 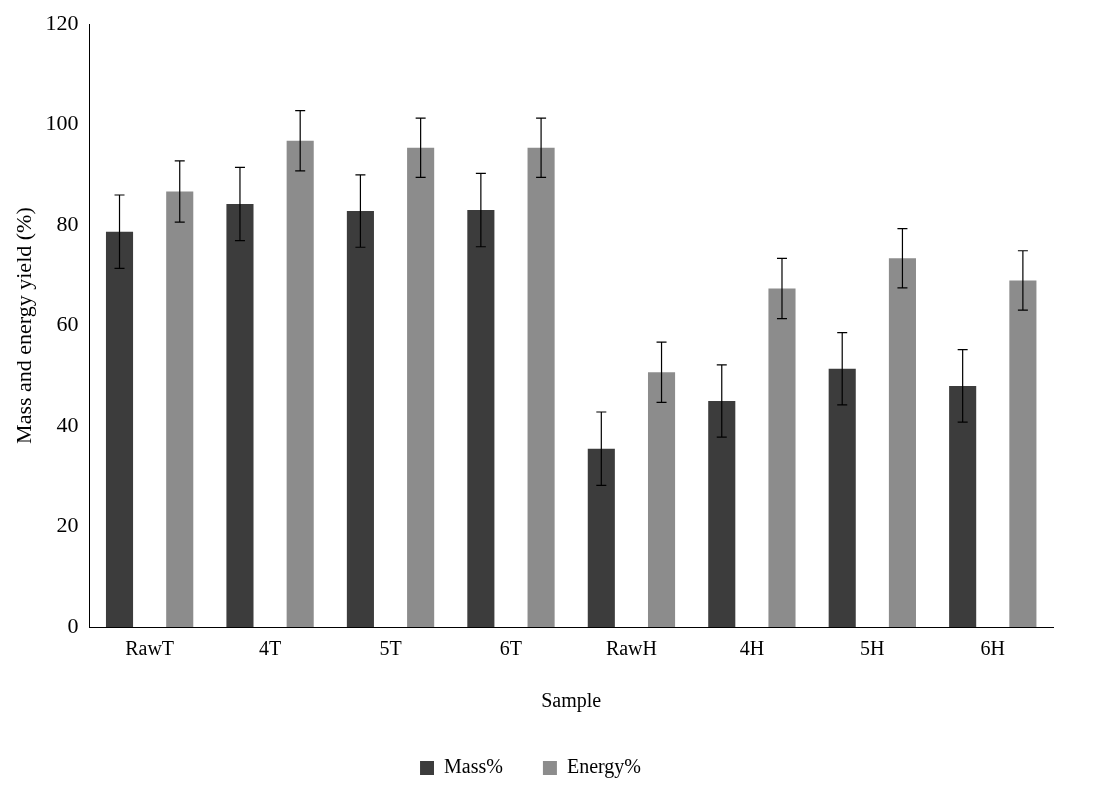 What do you see at coordinates (150, 648) in the screenshot?
I see `x-tick-label: RawT` at bounding box center [150, 648].